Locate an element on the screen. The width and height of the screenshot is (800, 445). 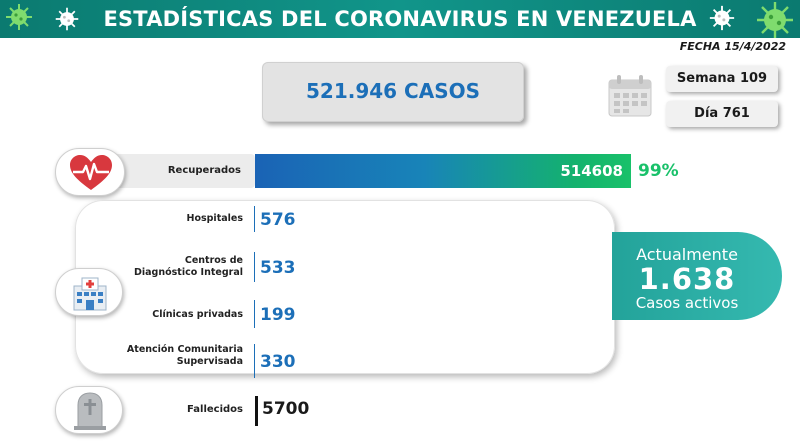
recovered-value: 514608 is located at coordinates (591, 171).